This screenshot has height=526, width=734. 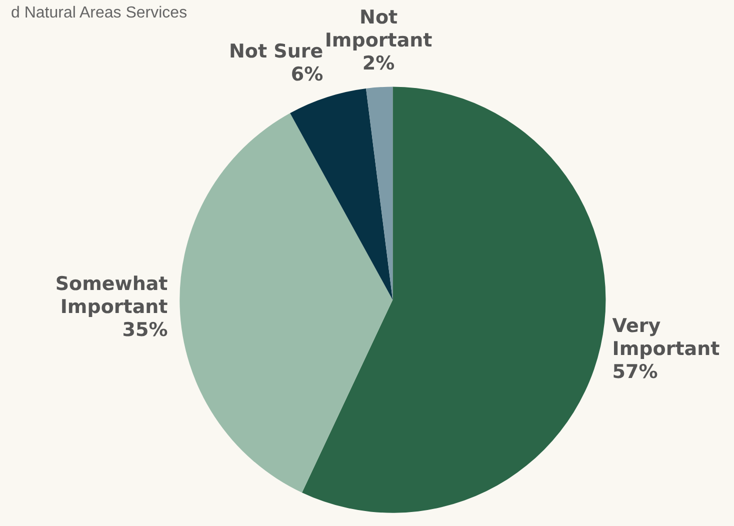 What do you see at coordinates (276, 51) in the screenshot?
I see `slice-label: Not Sure` at bounding box center [276, 51].